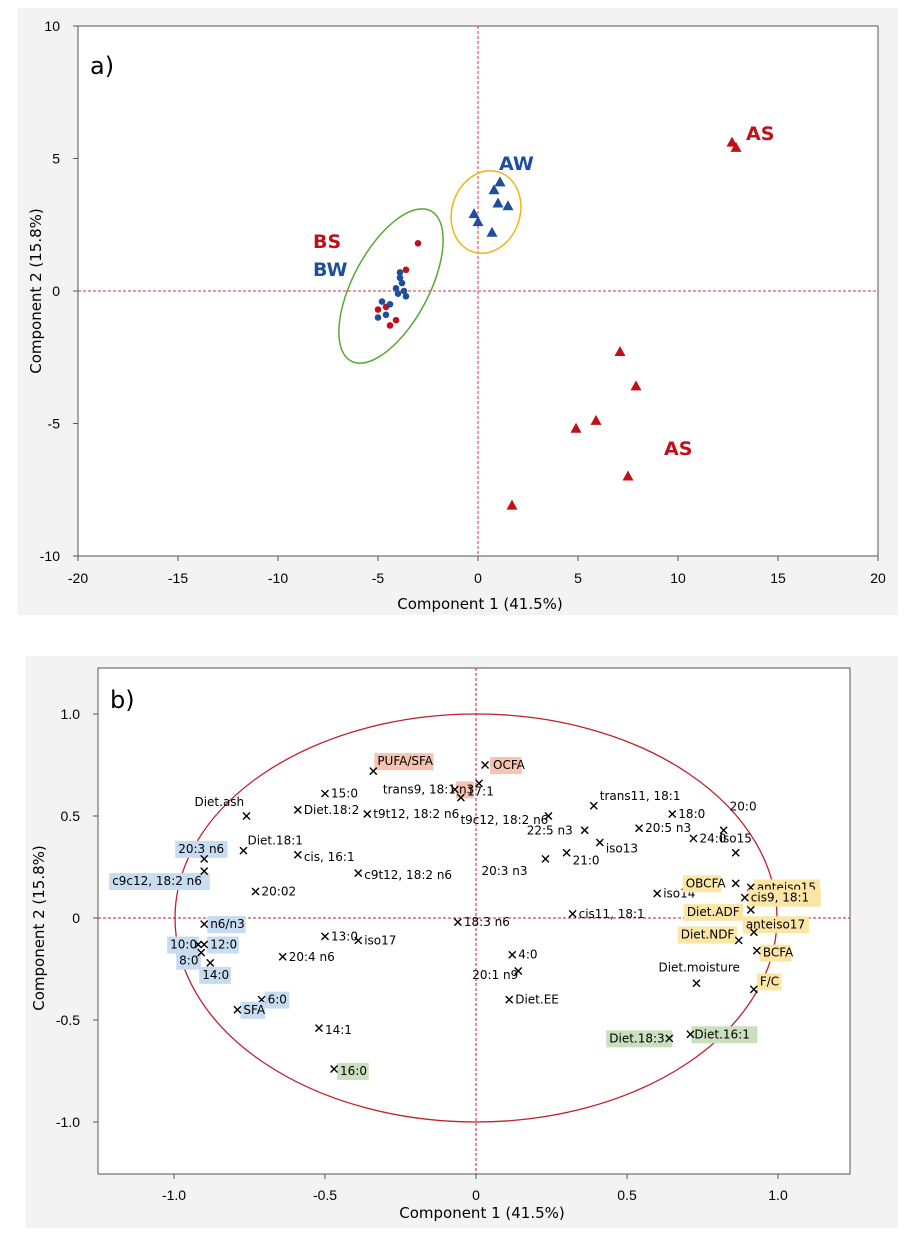 Image resolution: width=918 pixels, height=1246 pixels. I want to click on loading-label: 21:0, so click(586, 861).